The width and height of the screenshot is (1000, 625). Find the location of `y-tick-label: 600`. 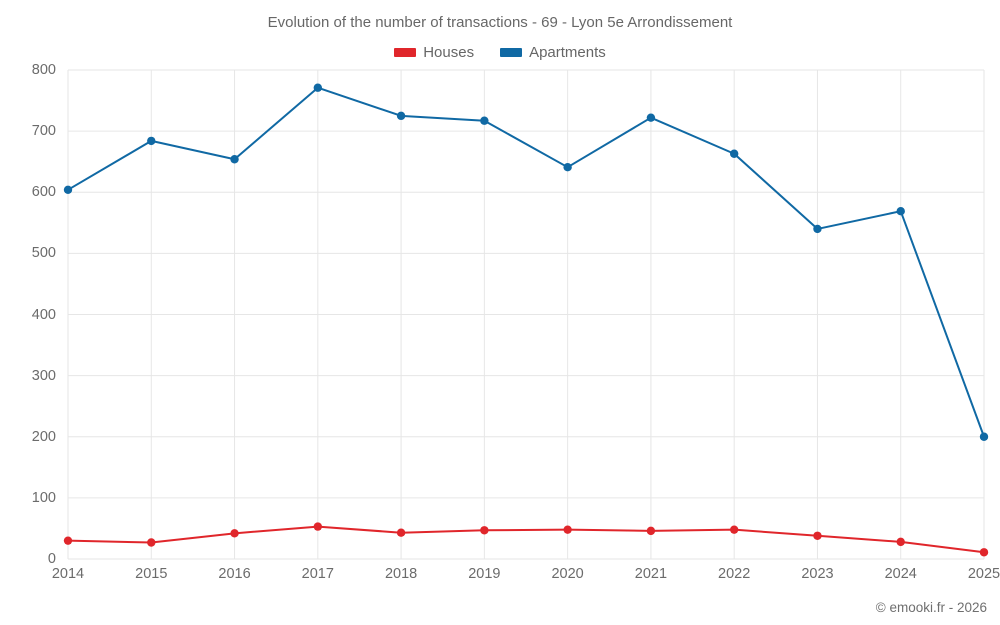

y-tick-label: 600 is located at coordinates (43, 192).